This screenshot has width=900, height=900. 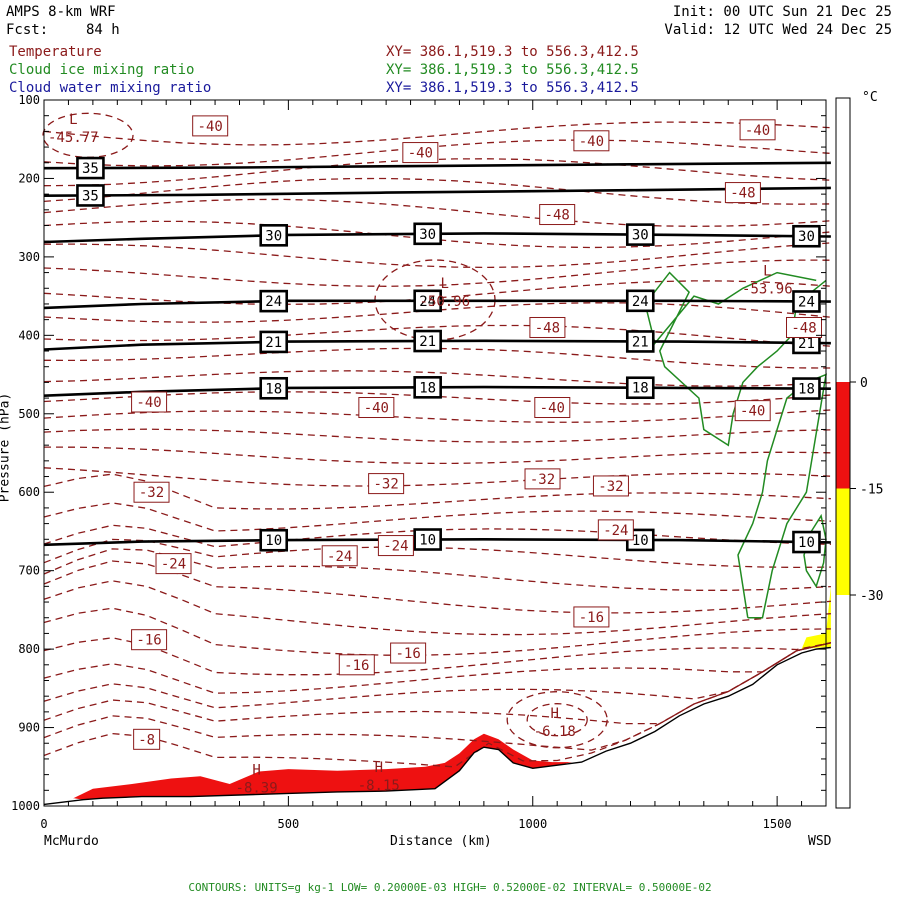 I want to click on x-tick-label: 1500, so click(x=777, y=824).